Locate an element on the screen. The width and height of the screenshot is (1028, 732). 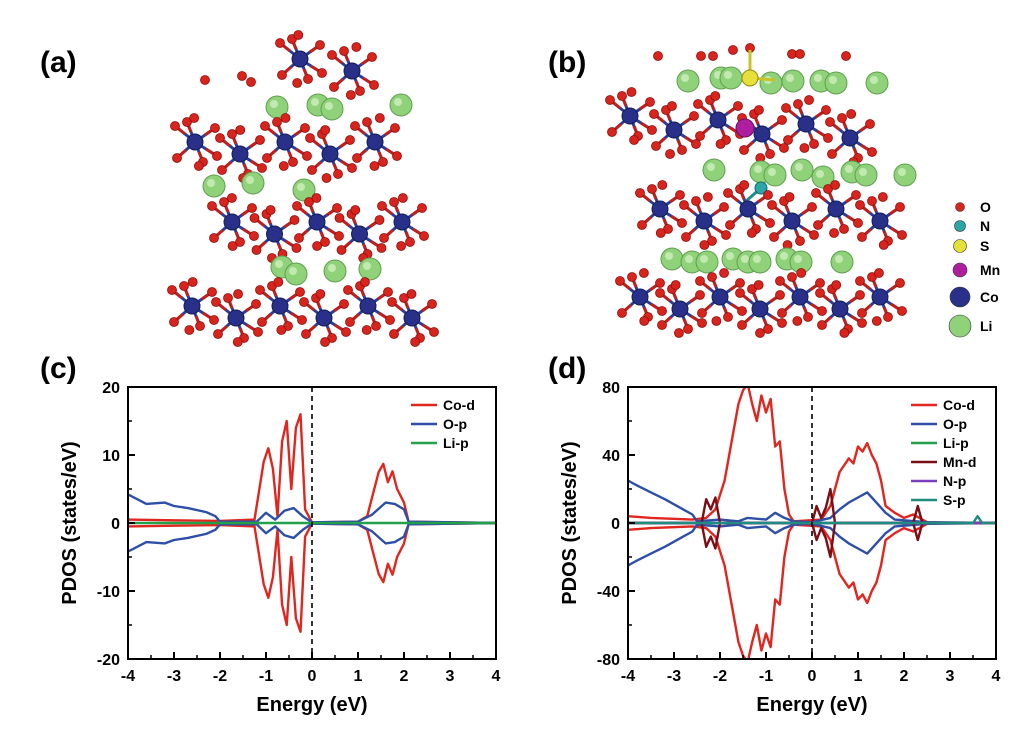
y-tick-label: 0 is located at coordinates (115, 524).